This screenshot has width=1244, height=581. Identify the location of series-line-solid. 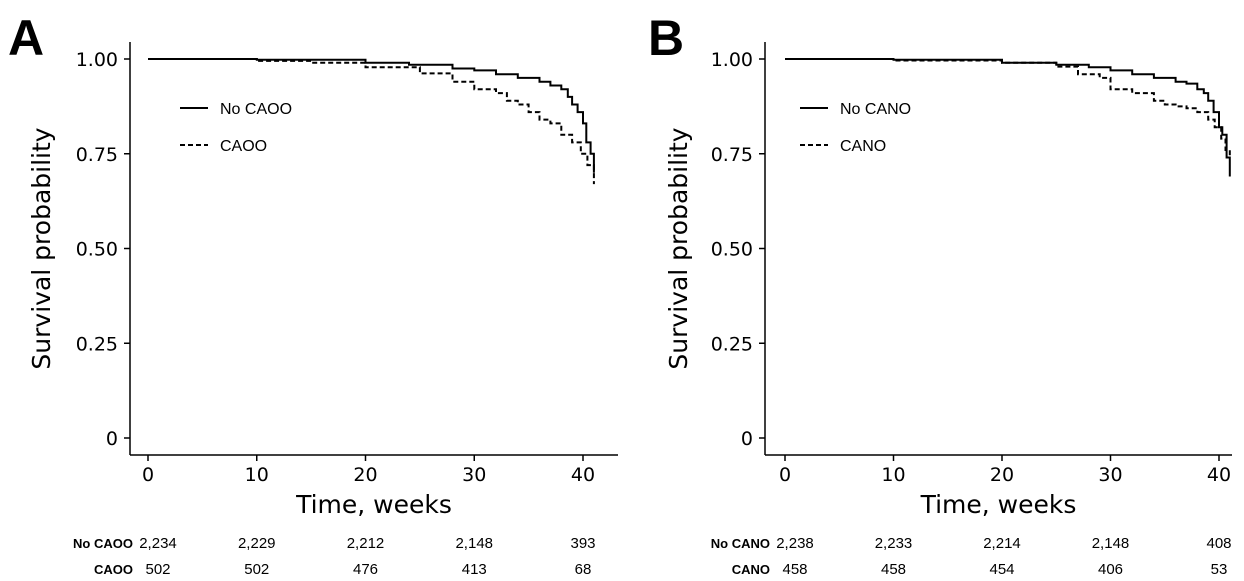
(371, 115).